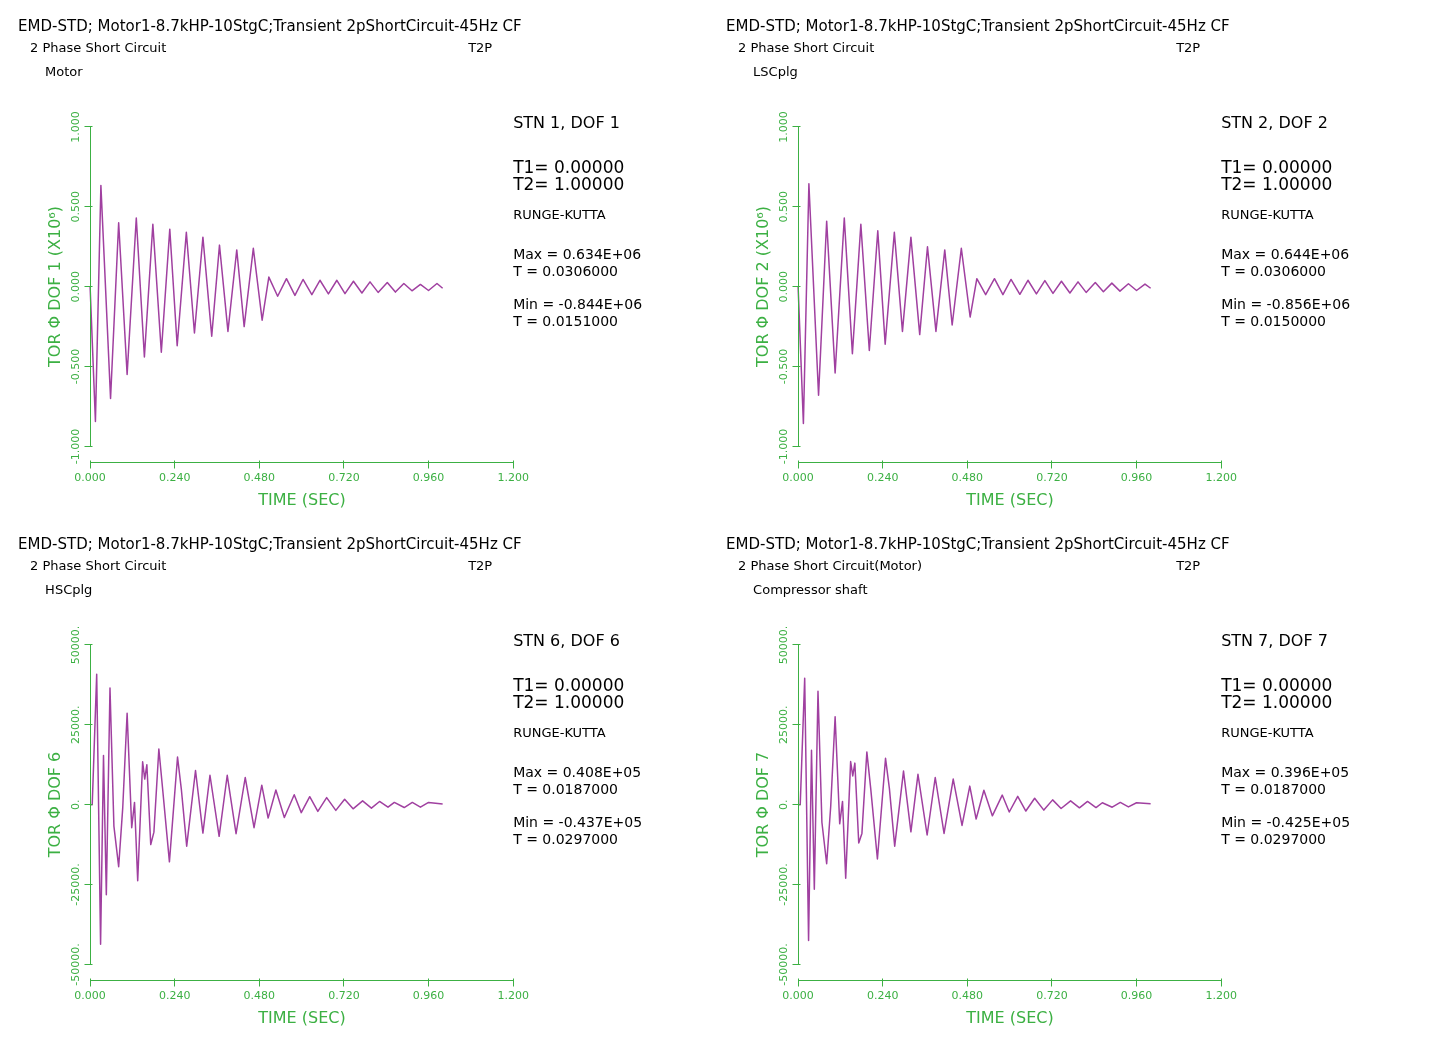 The image size is (1432, 1053). What do you see at coordinates (565, 320) in the screenshot?
I see `annotation: T = 0.0151000` at bounding box center [565, 320].